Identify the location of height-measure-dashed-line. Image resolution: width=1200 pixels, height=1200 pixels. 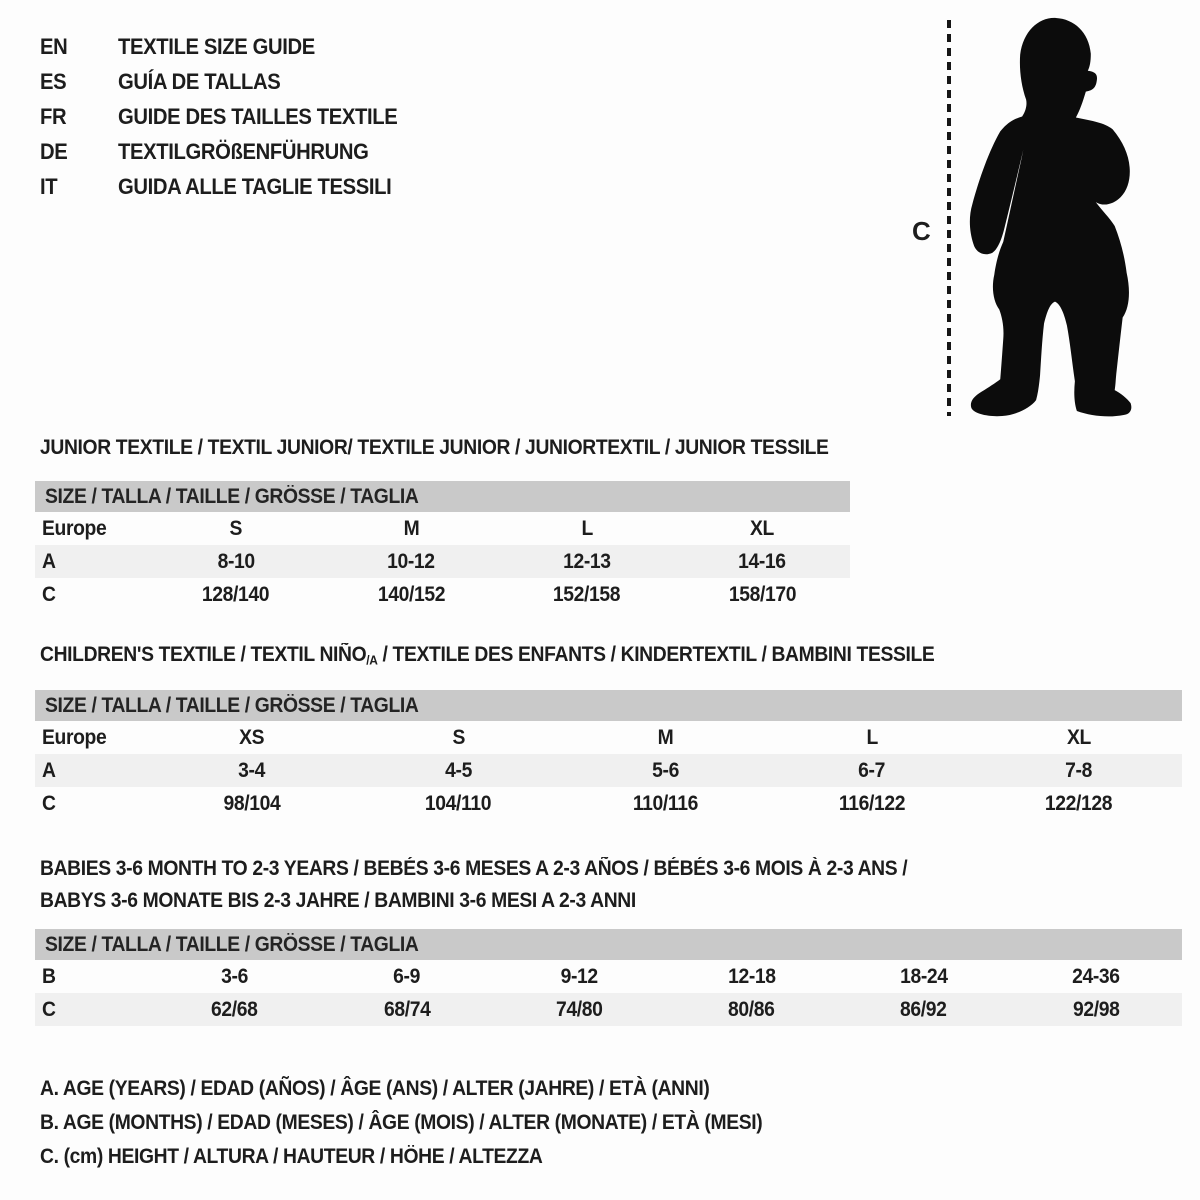
(949, 218).